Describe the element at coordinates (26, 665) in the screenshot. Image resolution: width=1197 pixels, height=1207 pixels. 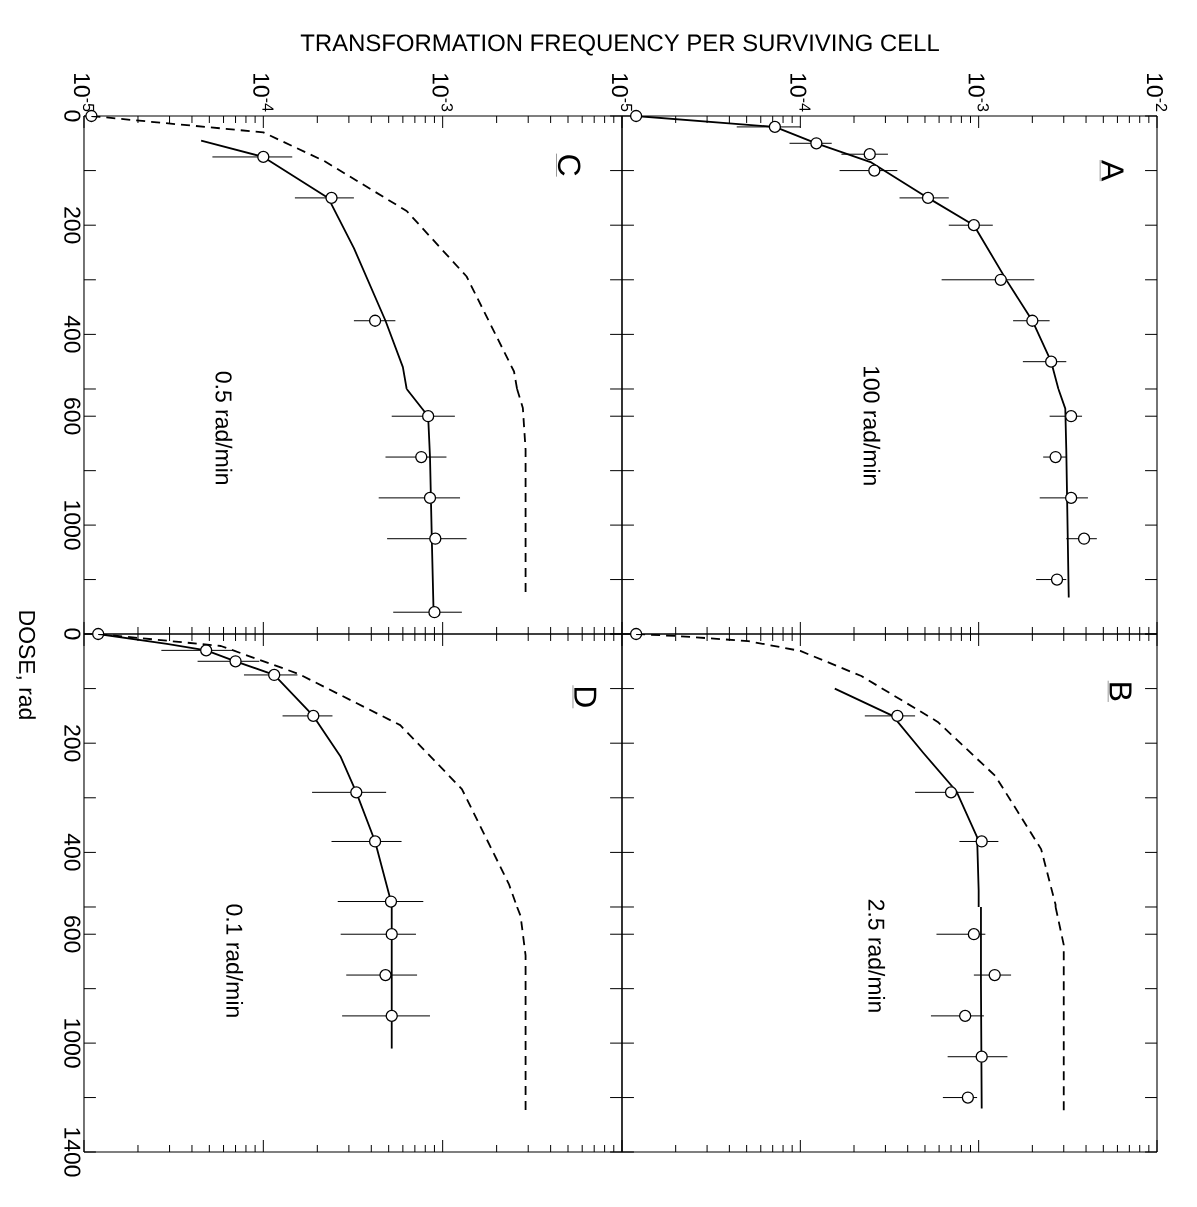
I see `y-axis-title: DOSE, rad` at that location.